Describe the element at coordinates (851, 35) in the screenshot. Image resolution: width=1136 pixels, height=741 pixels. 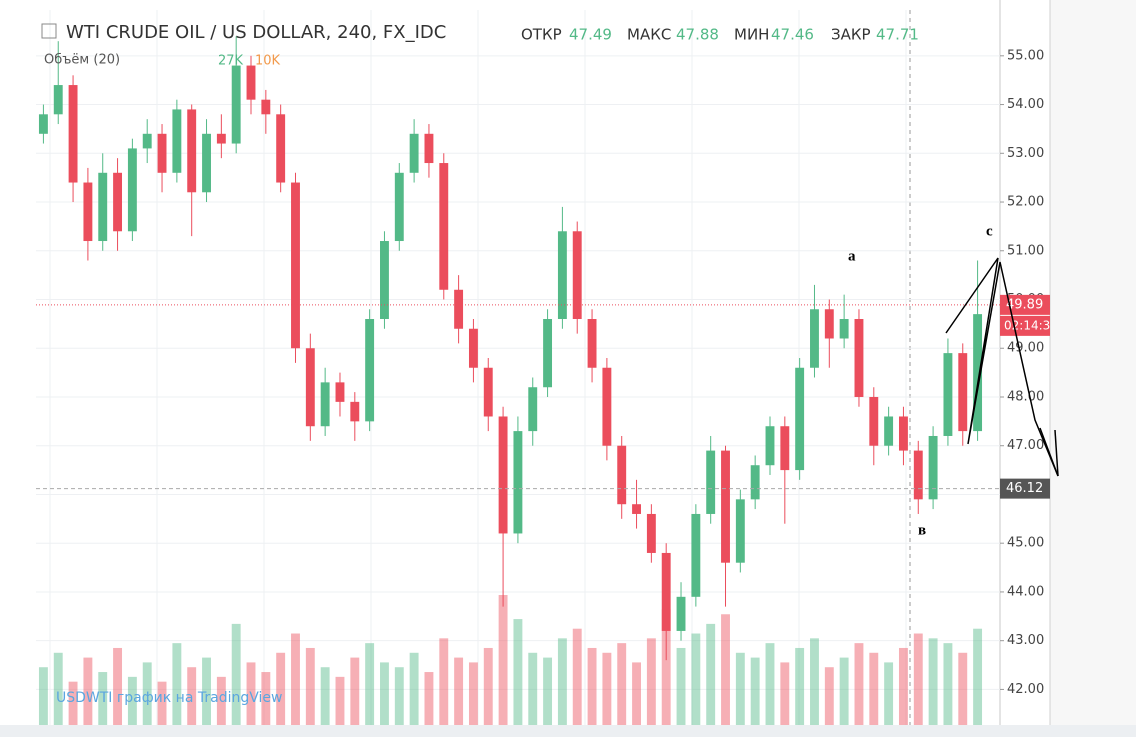
I see `ohlc-label: ЗАКР` at that location.